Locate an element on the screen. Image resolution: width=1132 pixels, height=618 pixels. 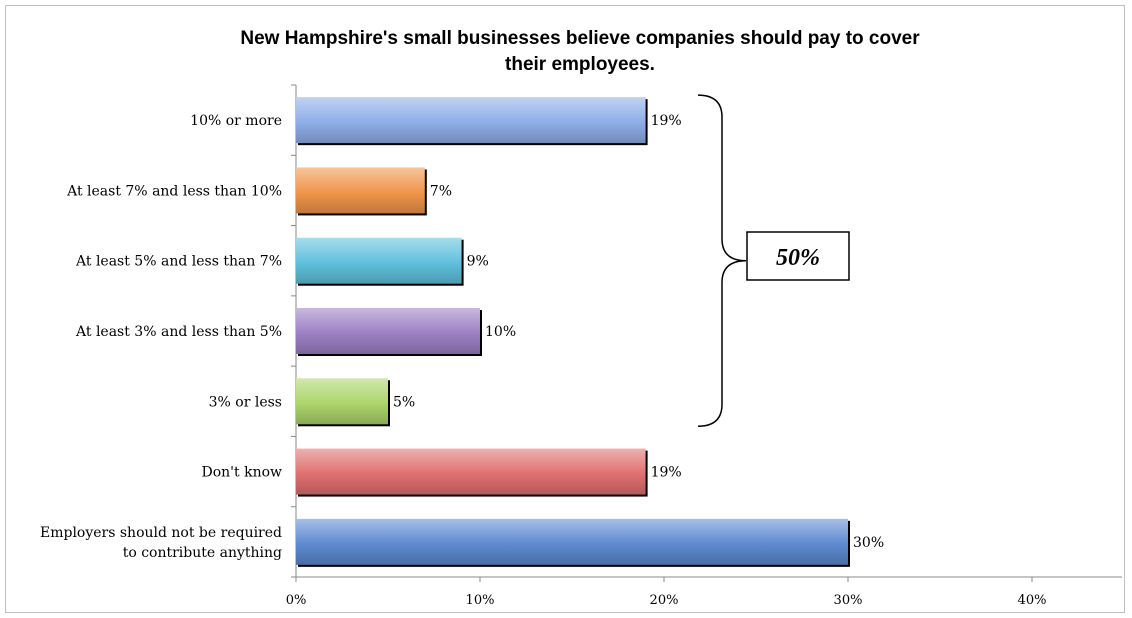
x-tick-label: 30% is located at coordinates (848, 600).